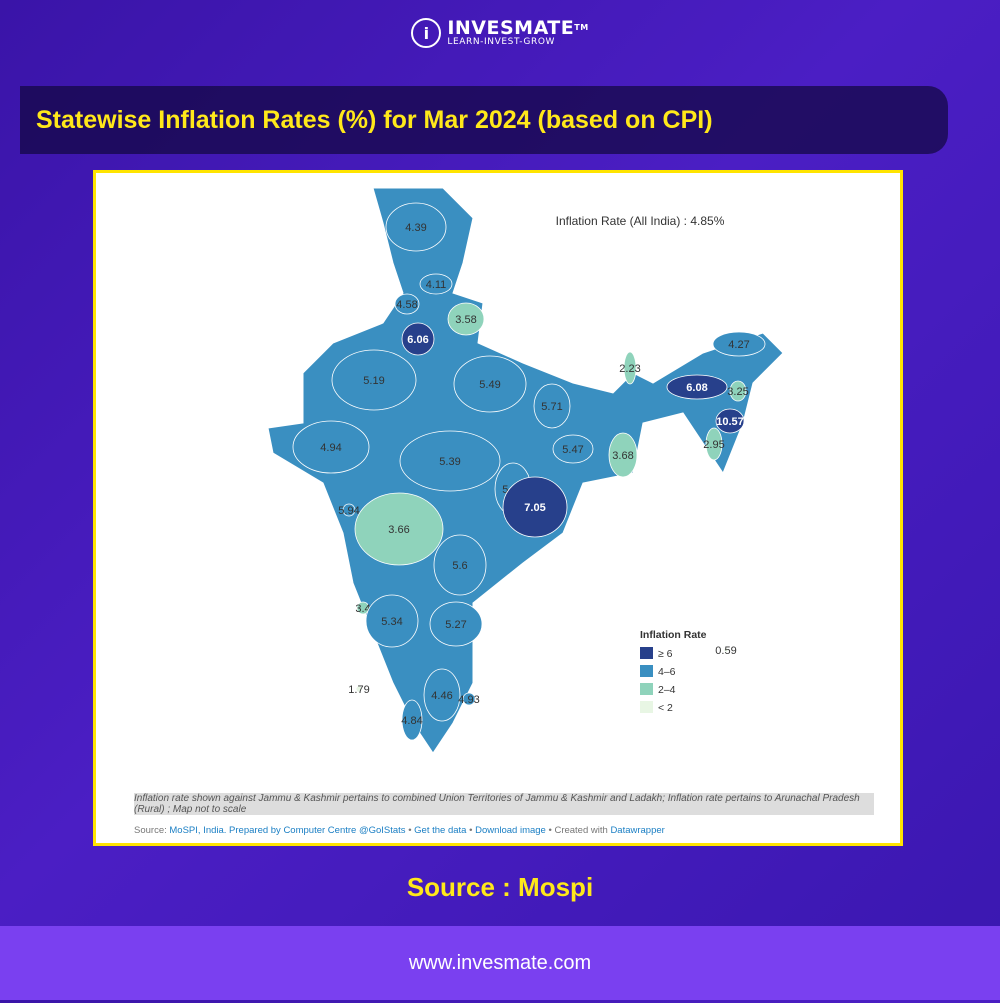  I want to click on created-label: Created with, so click(581, 830).